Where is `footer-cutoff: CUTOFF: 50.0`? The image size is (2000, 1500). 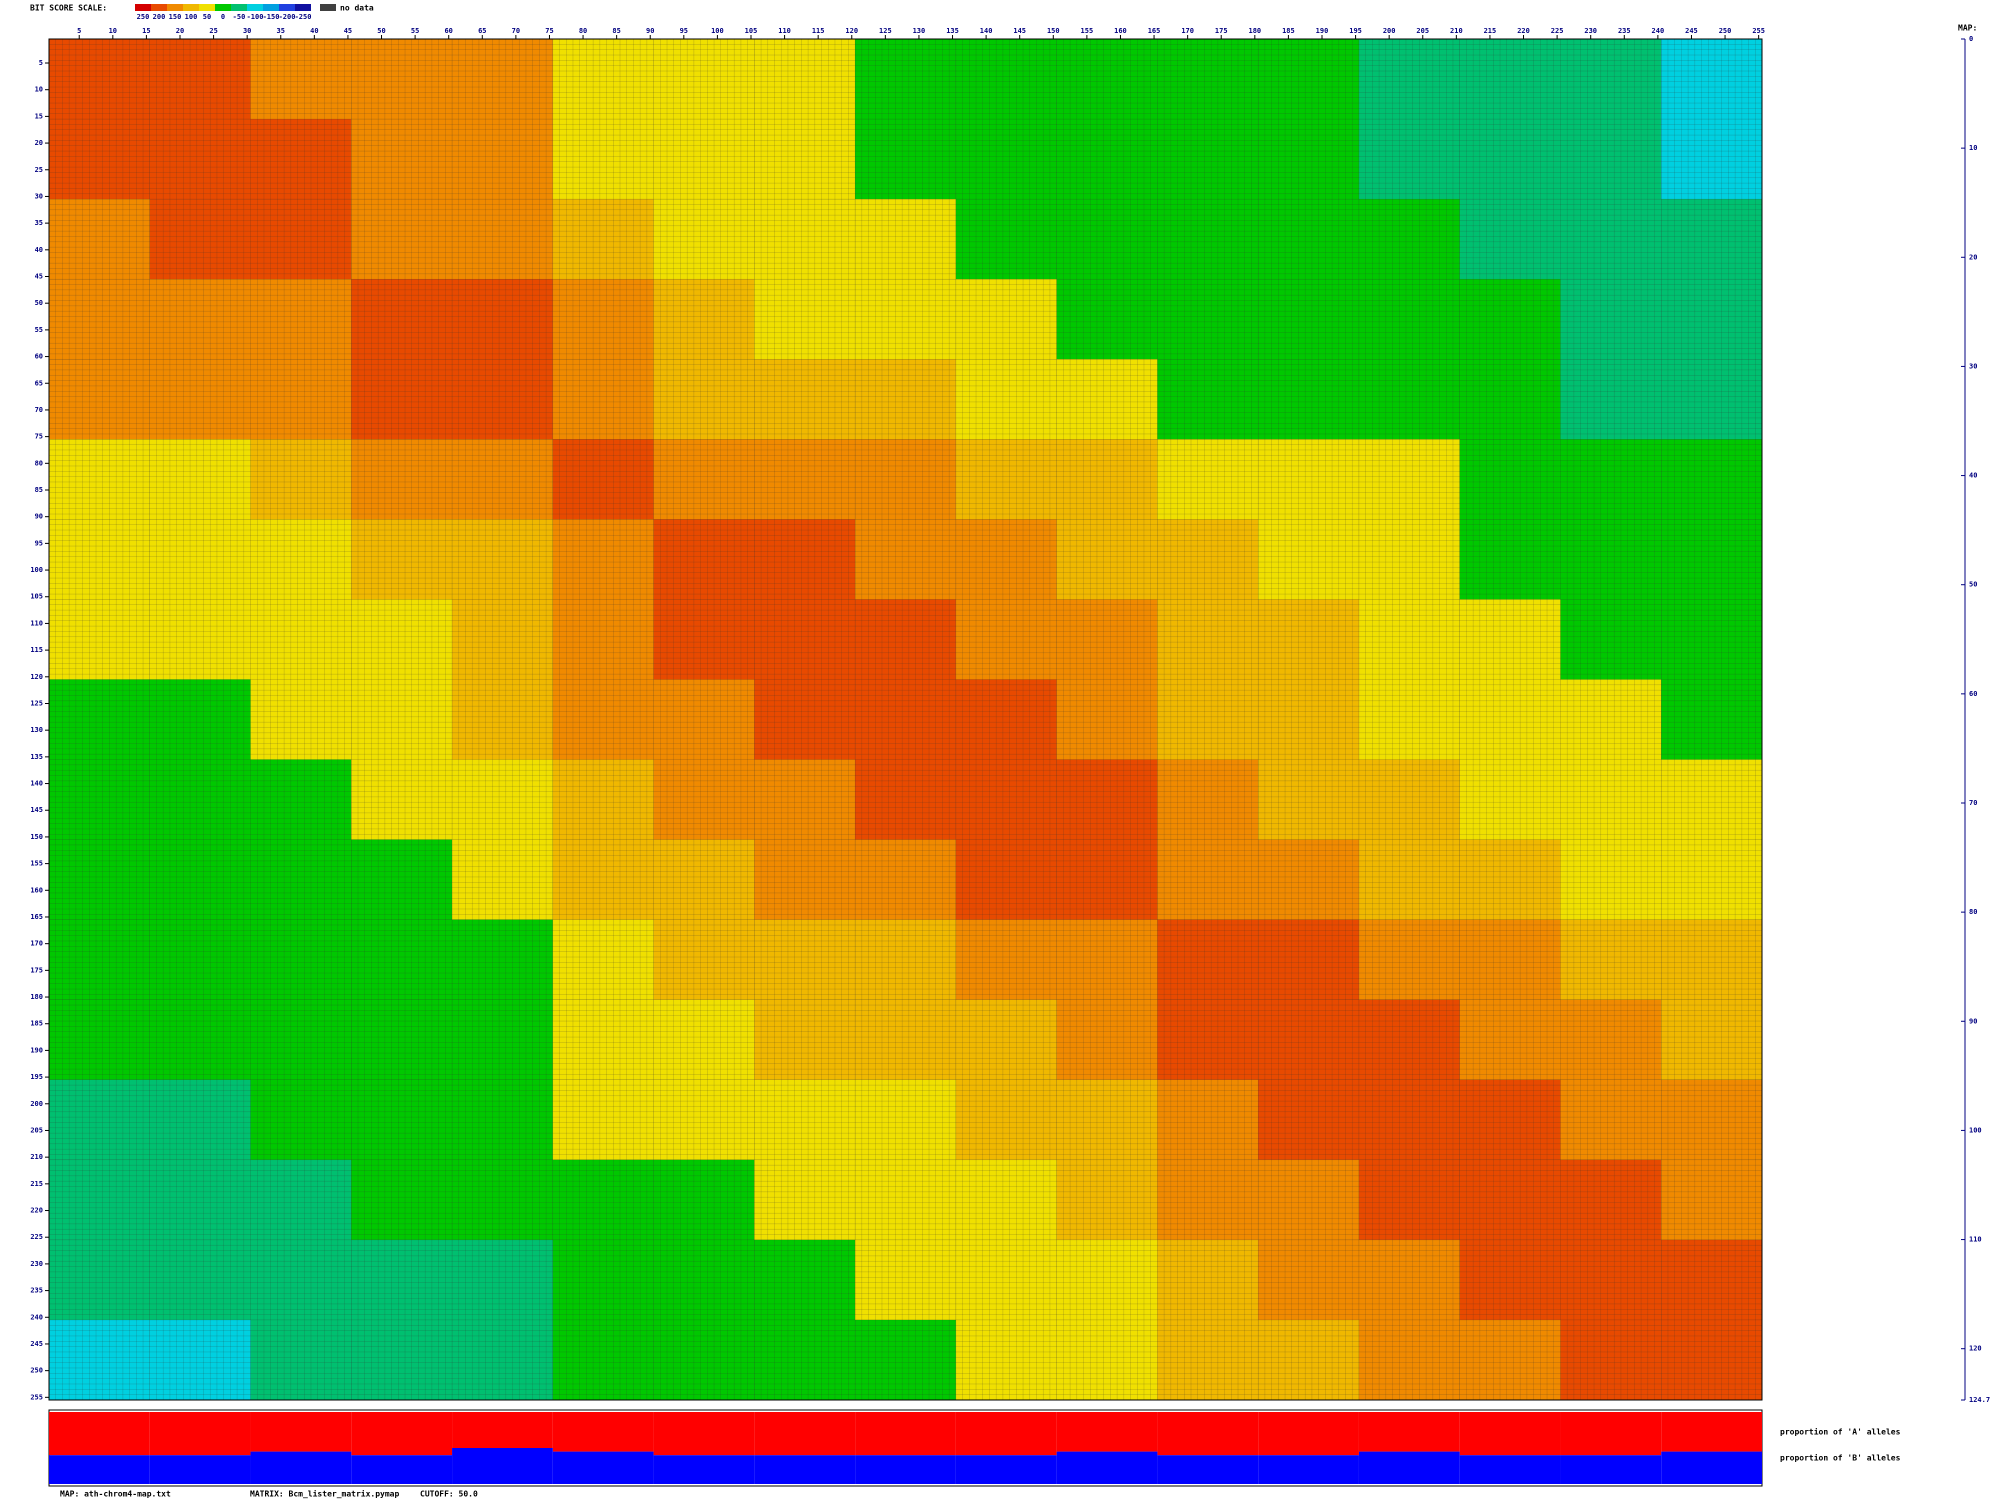
footer-cutoff: CUTOFF: 50.0 is located at coordinates (449, 1494).